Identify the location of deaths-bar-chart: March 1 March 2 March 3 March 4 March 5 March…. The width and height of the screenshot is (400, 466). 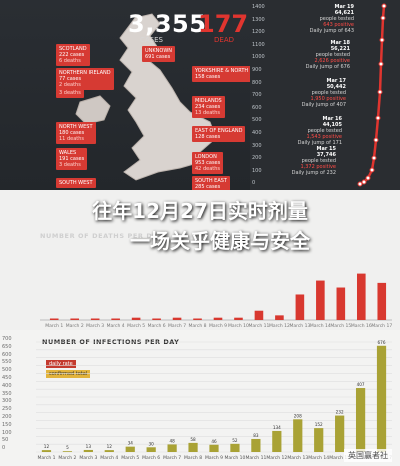
(216, 301).